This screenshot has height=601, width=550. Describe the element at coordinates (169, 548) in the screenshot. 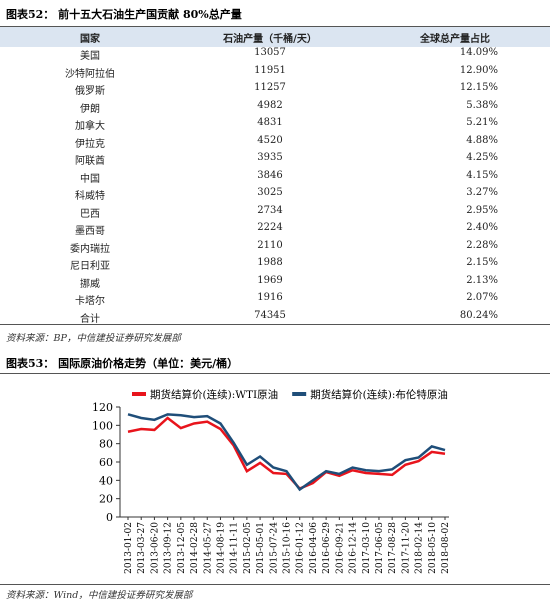

I see `x-tick-label: 2013-09-12` at that location.